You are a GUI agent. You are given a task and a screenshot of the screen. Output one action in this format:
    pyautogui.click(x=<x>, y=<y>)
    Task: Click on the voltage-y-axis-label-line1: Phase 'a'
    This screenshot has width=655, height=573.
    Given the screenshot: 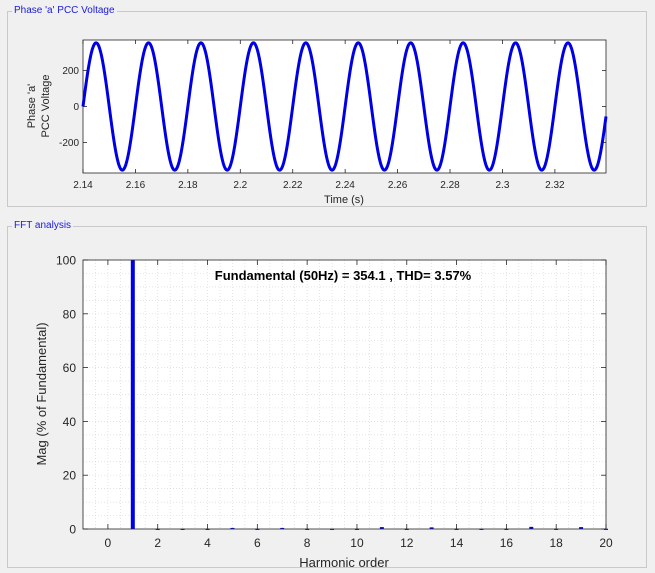 What is the action you would take?
    pyautogui.click(x=32, y=106)
    